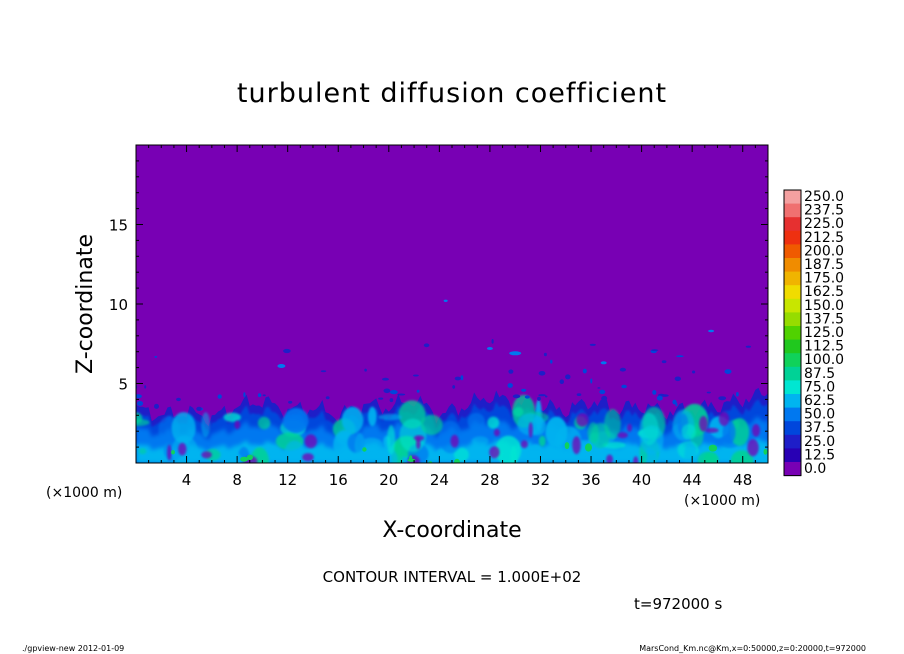 This screenshot has width=904, height=654. I want to click on colorbar-label: 237.5, so click(824, 211).